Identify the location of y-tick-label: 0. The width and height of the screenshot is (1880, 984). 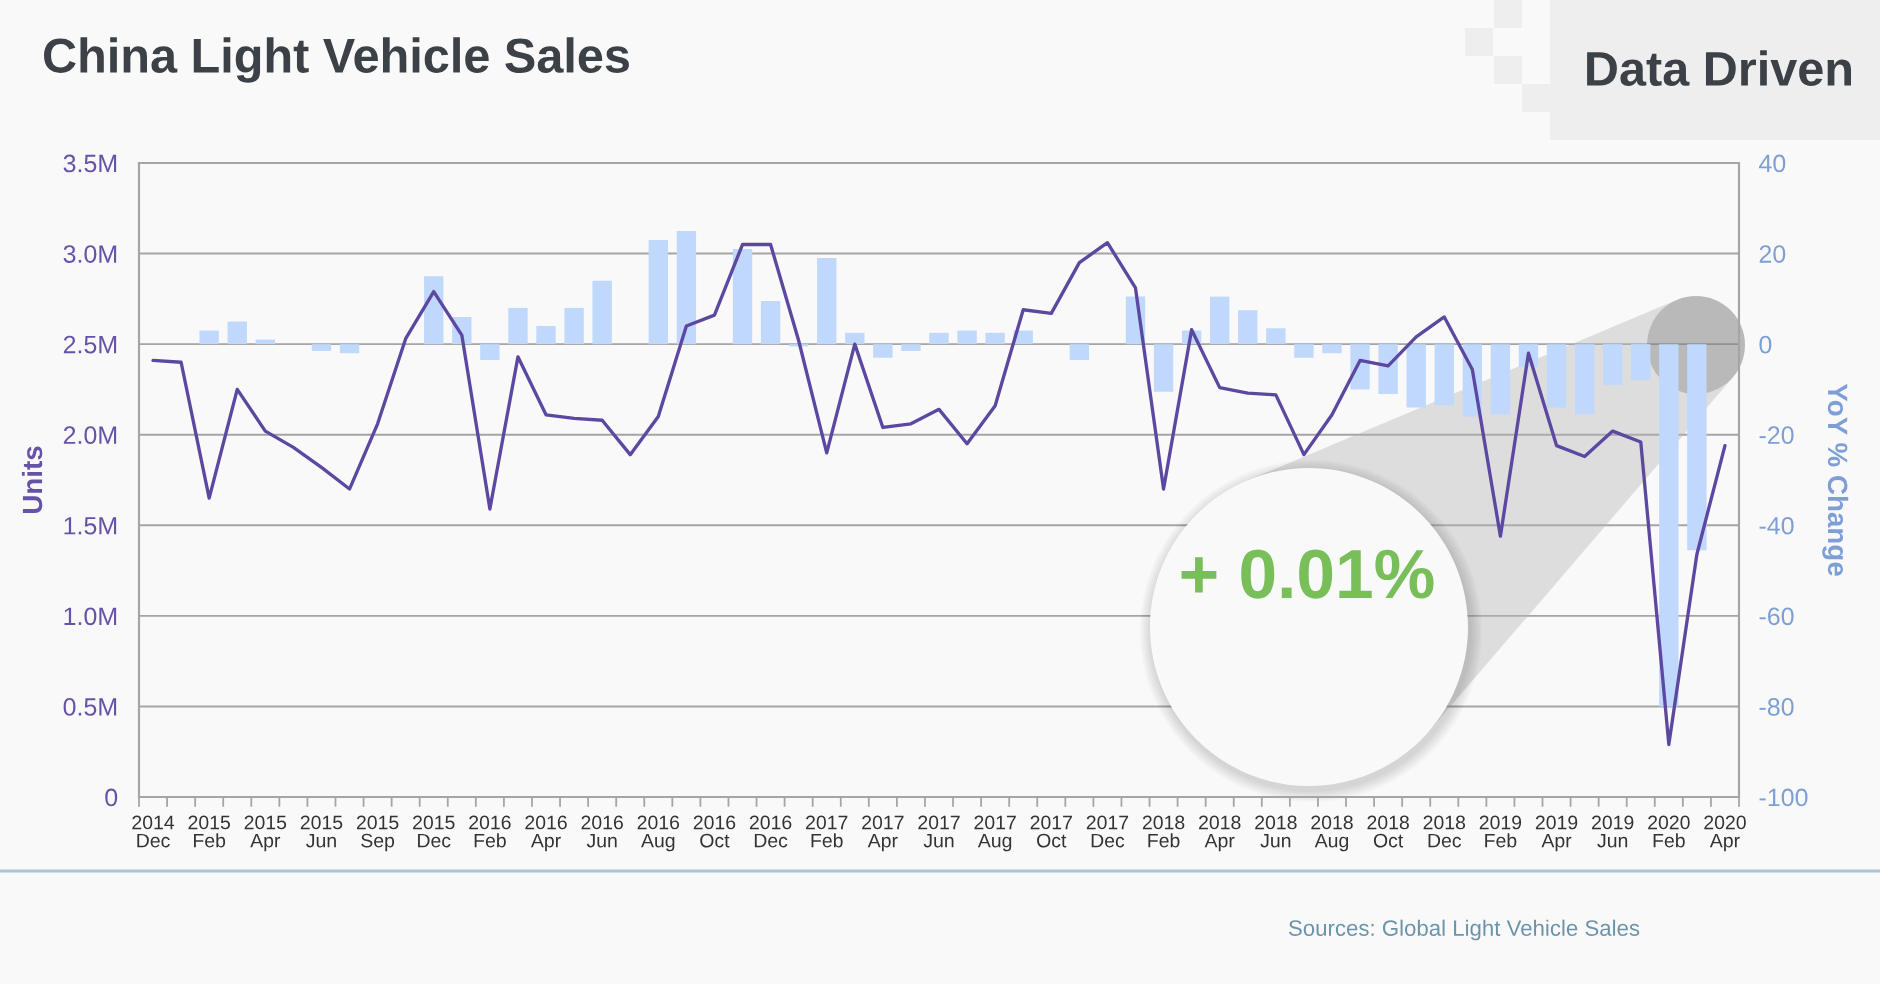
(111, 797).